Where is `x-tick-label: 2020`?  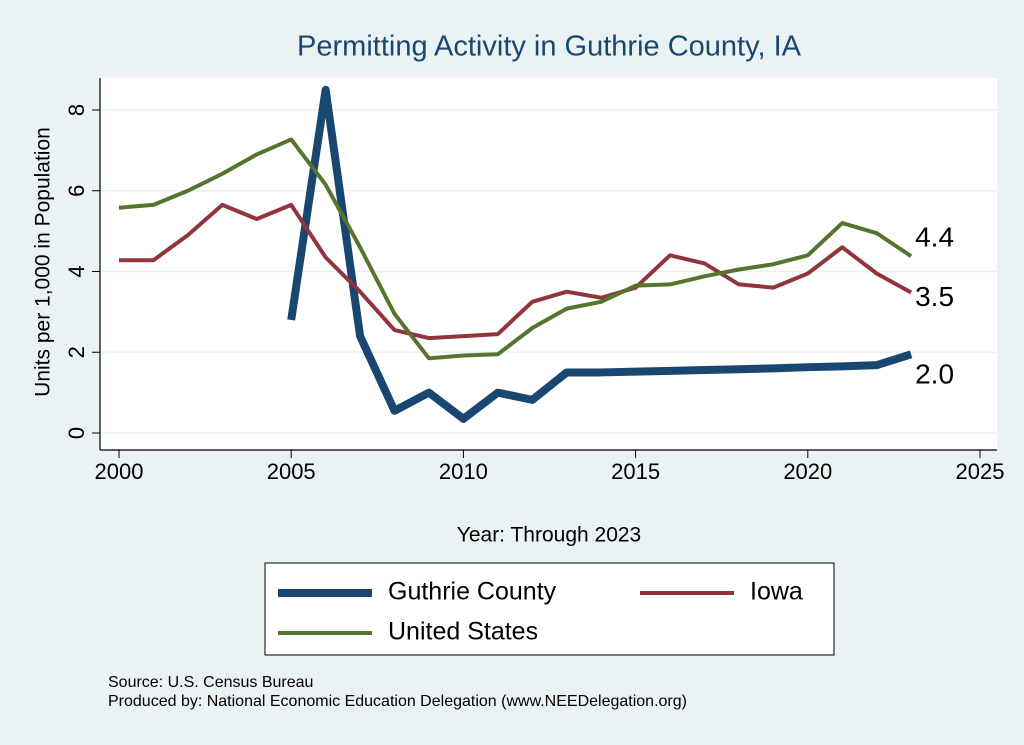
x-tick-label: 2020 is located at coordinates (807, 471).